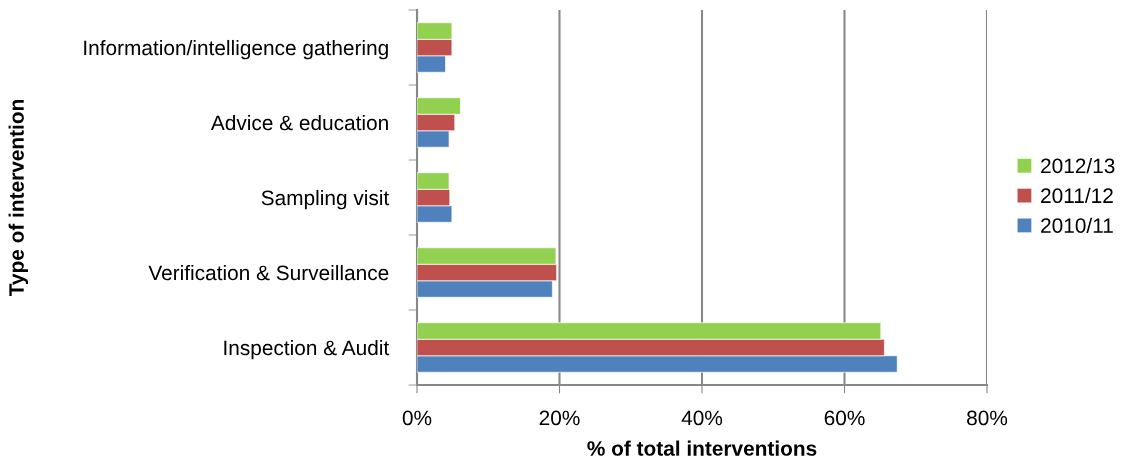 The image size is (1145, 464). I want to click on y-tick-label: Advice & education, so click(299, 122).